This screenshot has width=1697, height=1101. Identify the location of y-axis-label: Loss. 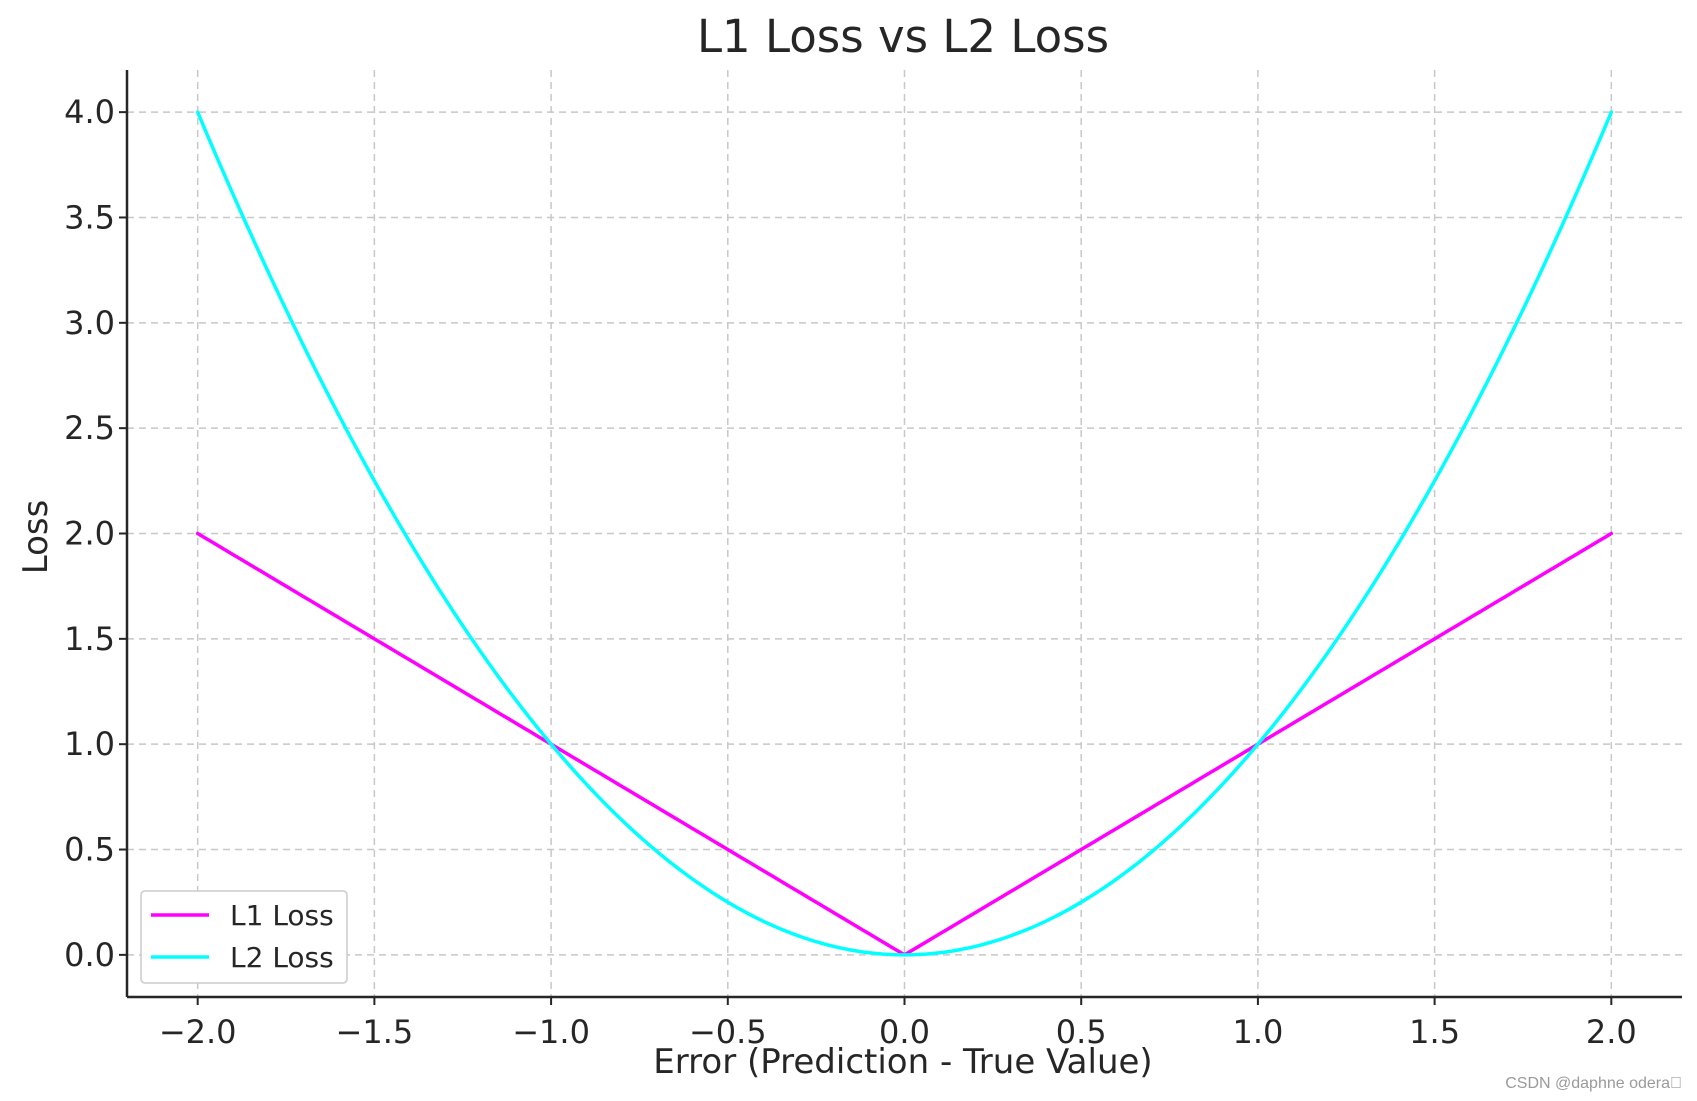
(36, 537).